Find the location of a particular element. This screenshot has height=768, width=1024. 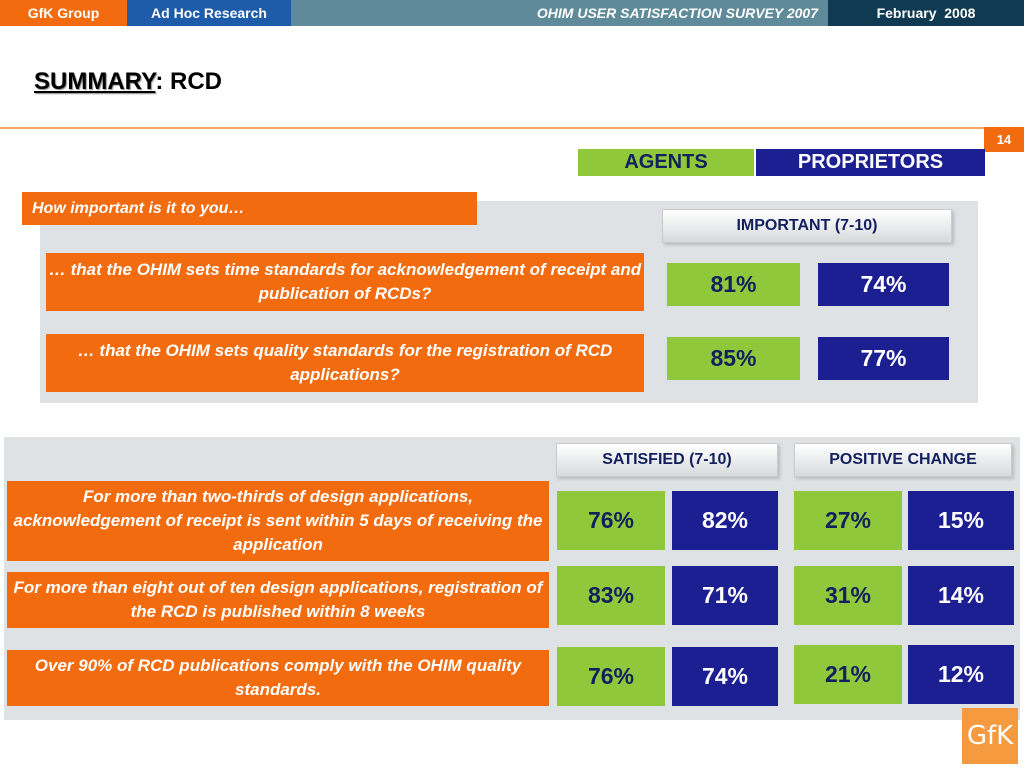

header-division: Ad Hoc Research is located at coordinates (209, 13).